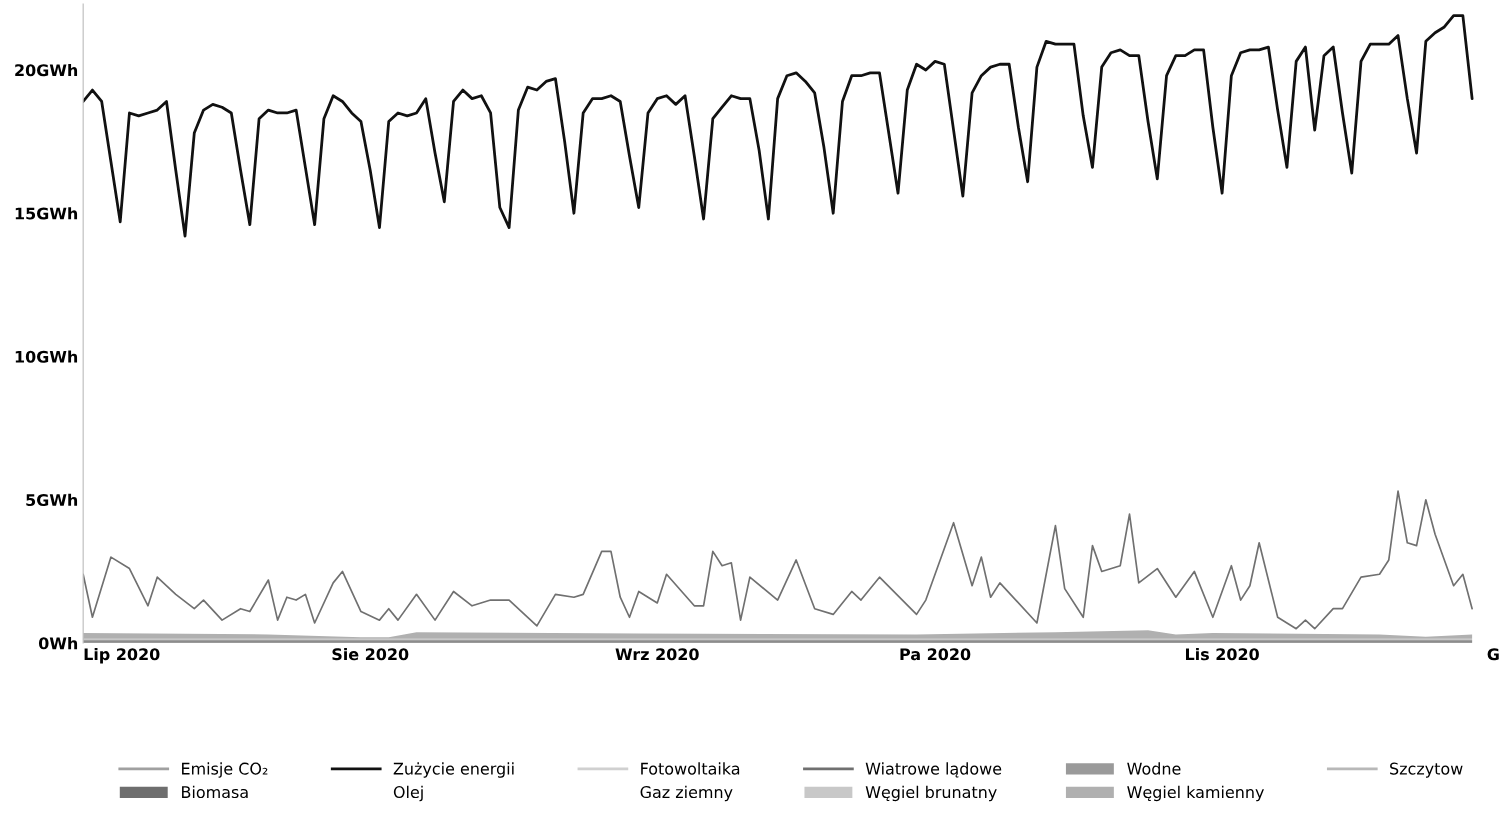 Image resolution: width=1512 pixels, height=814 pixels. What do you see at coordinates (215, 792) in the screenshot?
I see `legend-label: Biomasa` at bounding box center [215, 792].